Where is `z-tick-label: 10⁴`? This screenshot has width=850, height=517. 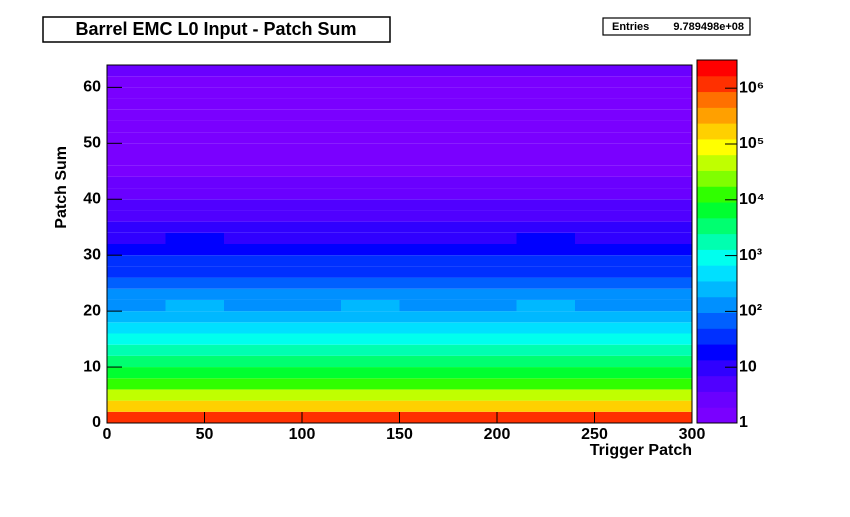
z-tick-label: 10⁴ is located at coordinates (752, 199).